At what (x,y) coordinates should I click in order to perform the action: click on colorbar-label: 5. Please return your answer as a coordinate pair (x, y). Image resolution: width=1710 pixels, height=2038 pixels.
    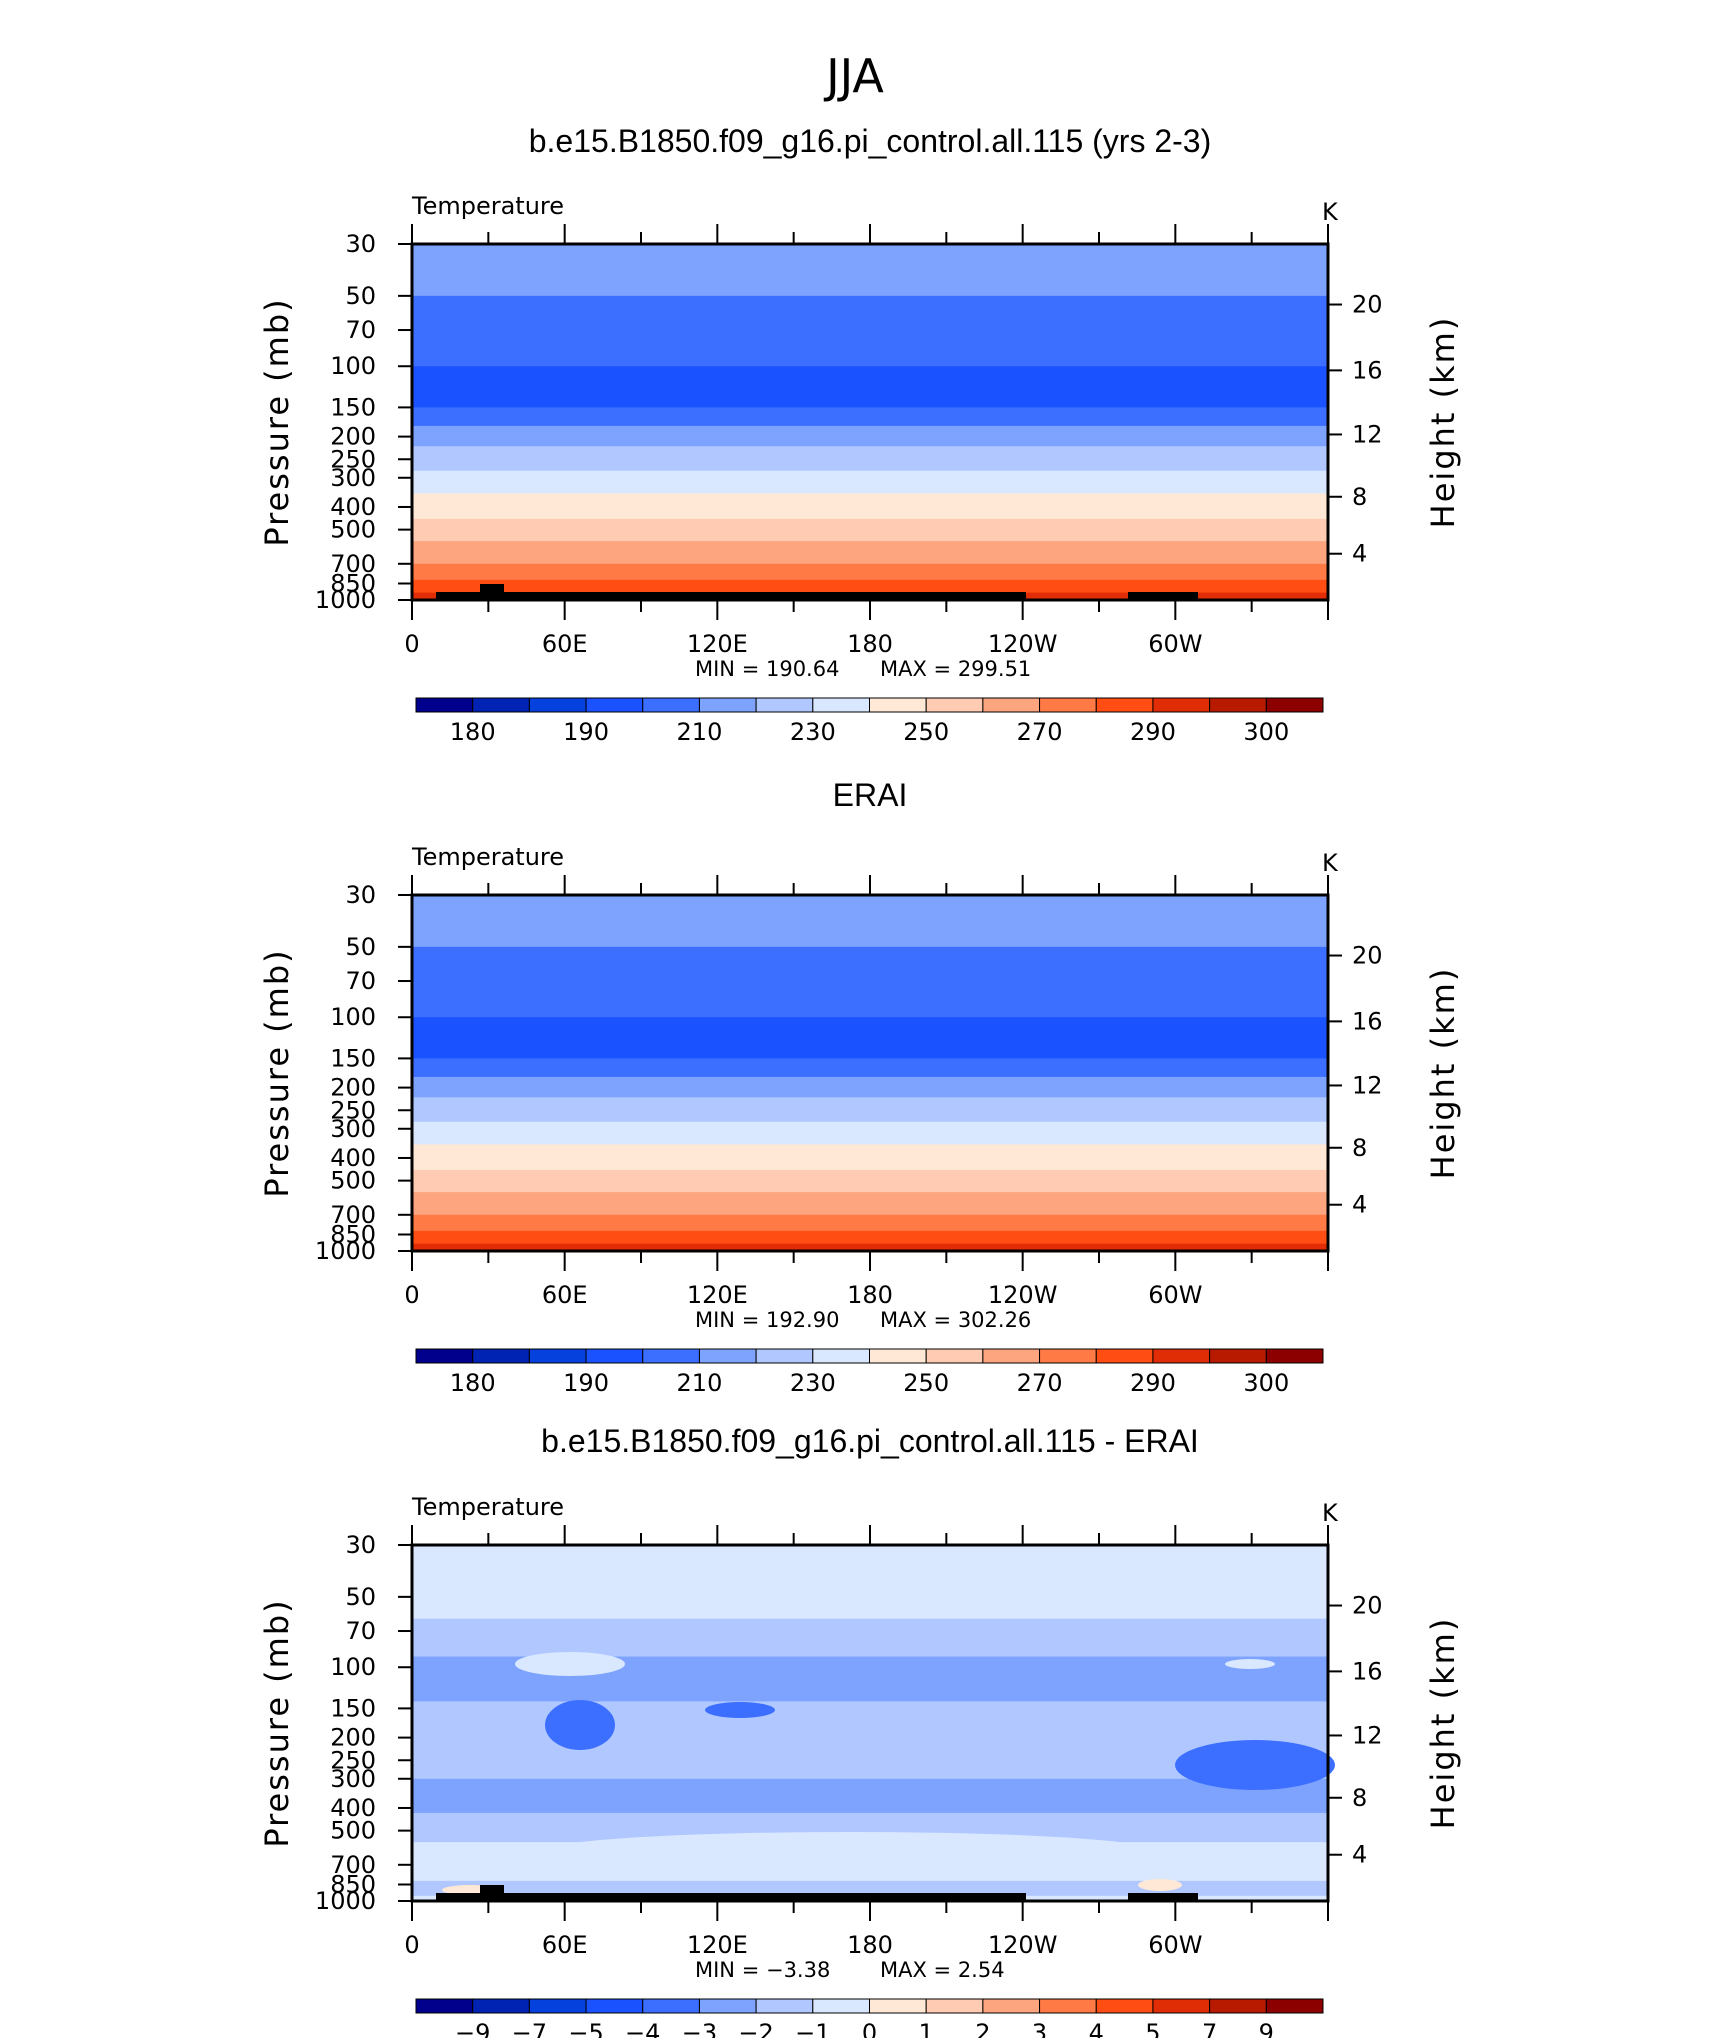
    Looking at the image, I should click on (1152, 2028).